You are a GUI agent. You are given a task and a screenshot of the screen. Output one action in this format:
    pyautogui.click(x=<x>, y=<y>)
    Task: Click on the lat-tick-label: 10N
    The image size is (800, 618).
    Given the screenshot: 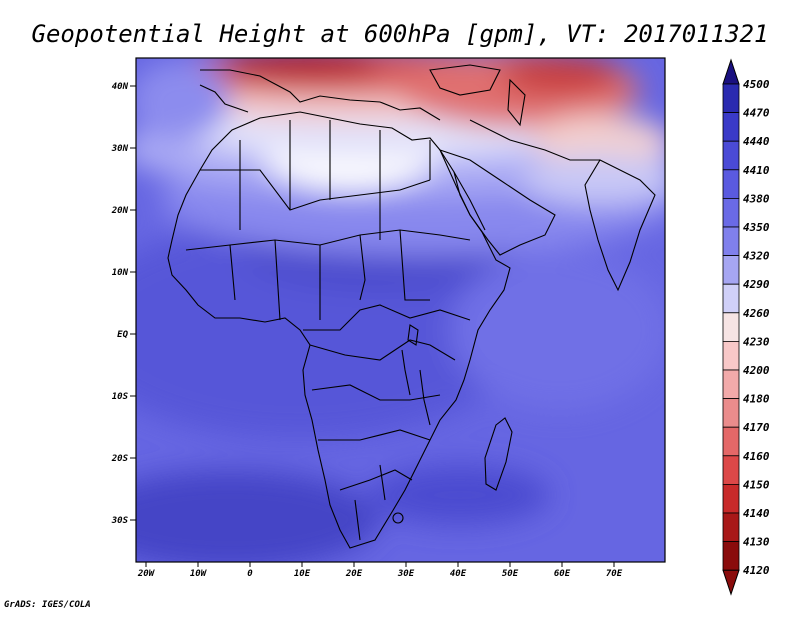 What is the action you would take?
    pyautogui.click(x=120, y=273)
    